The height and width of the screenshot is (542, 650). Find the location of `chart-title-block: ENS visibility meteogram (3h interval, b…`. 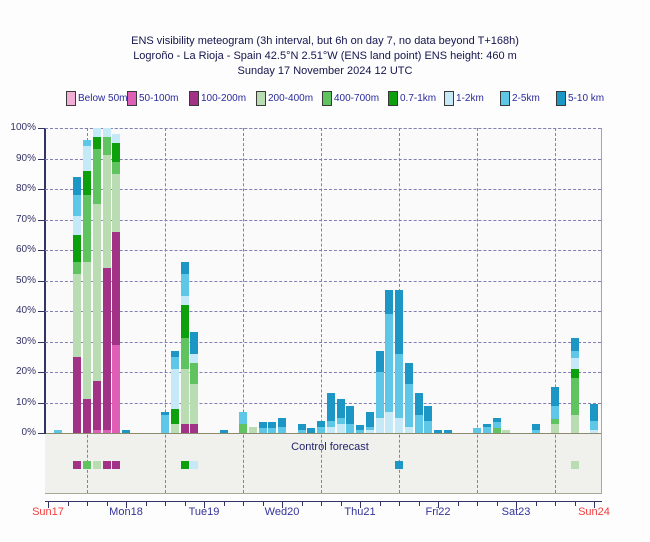

chart-title-block: ENS visibility meteogram (3h interval, b… is located at coordinates (325, 56).